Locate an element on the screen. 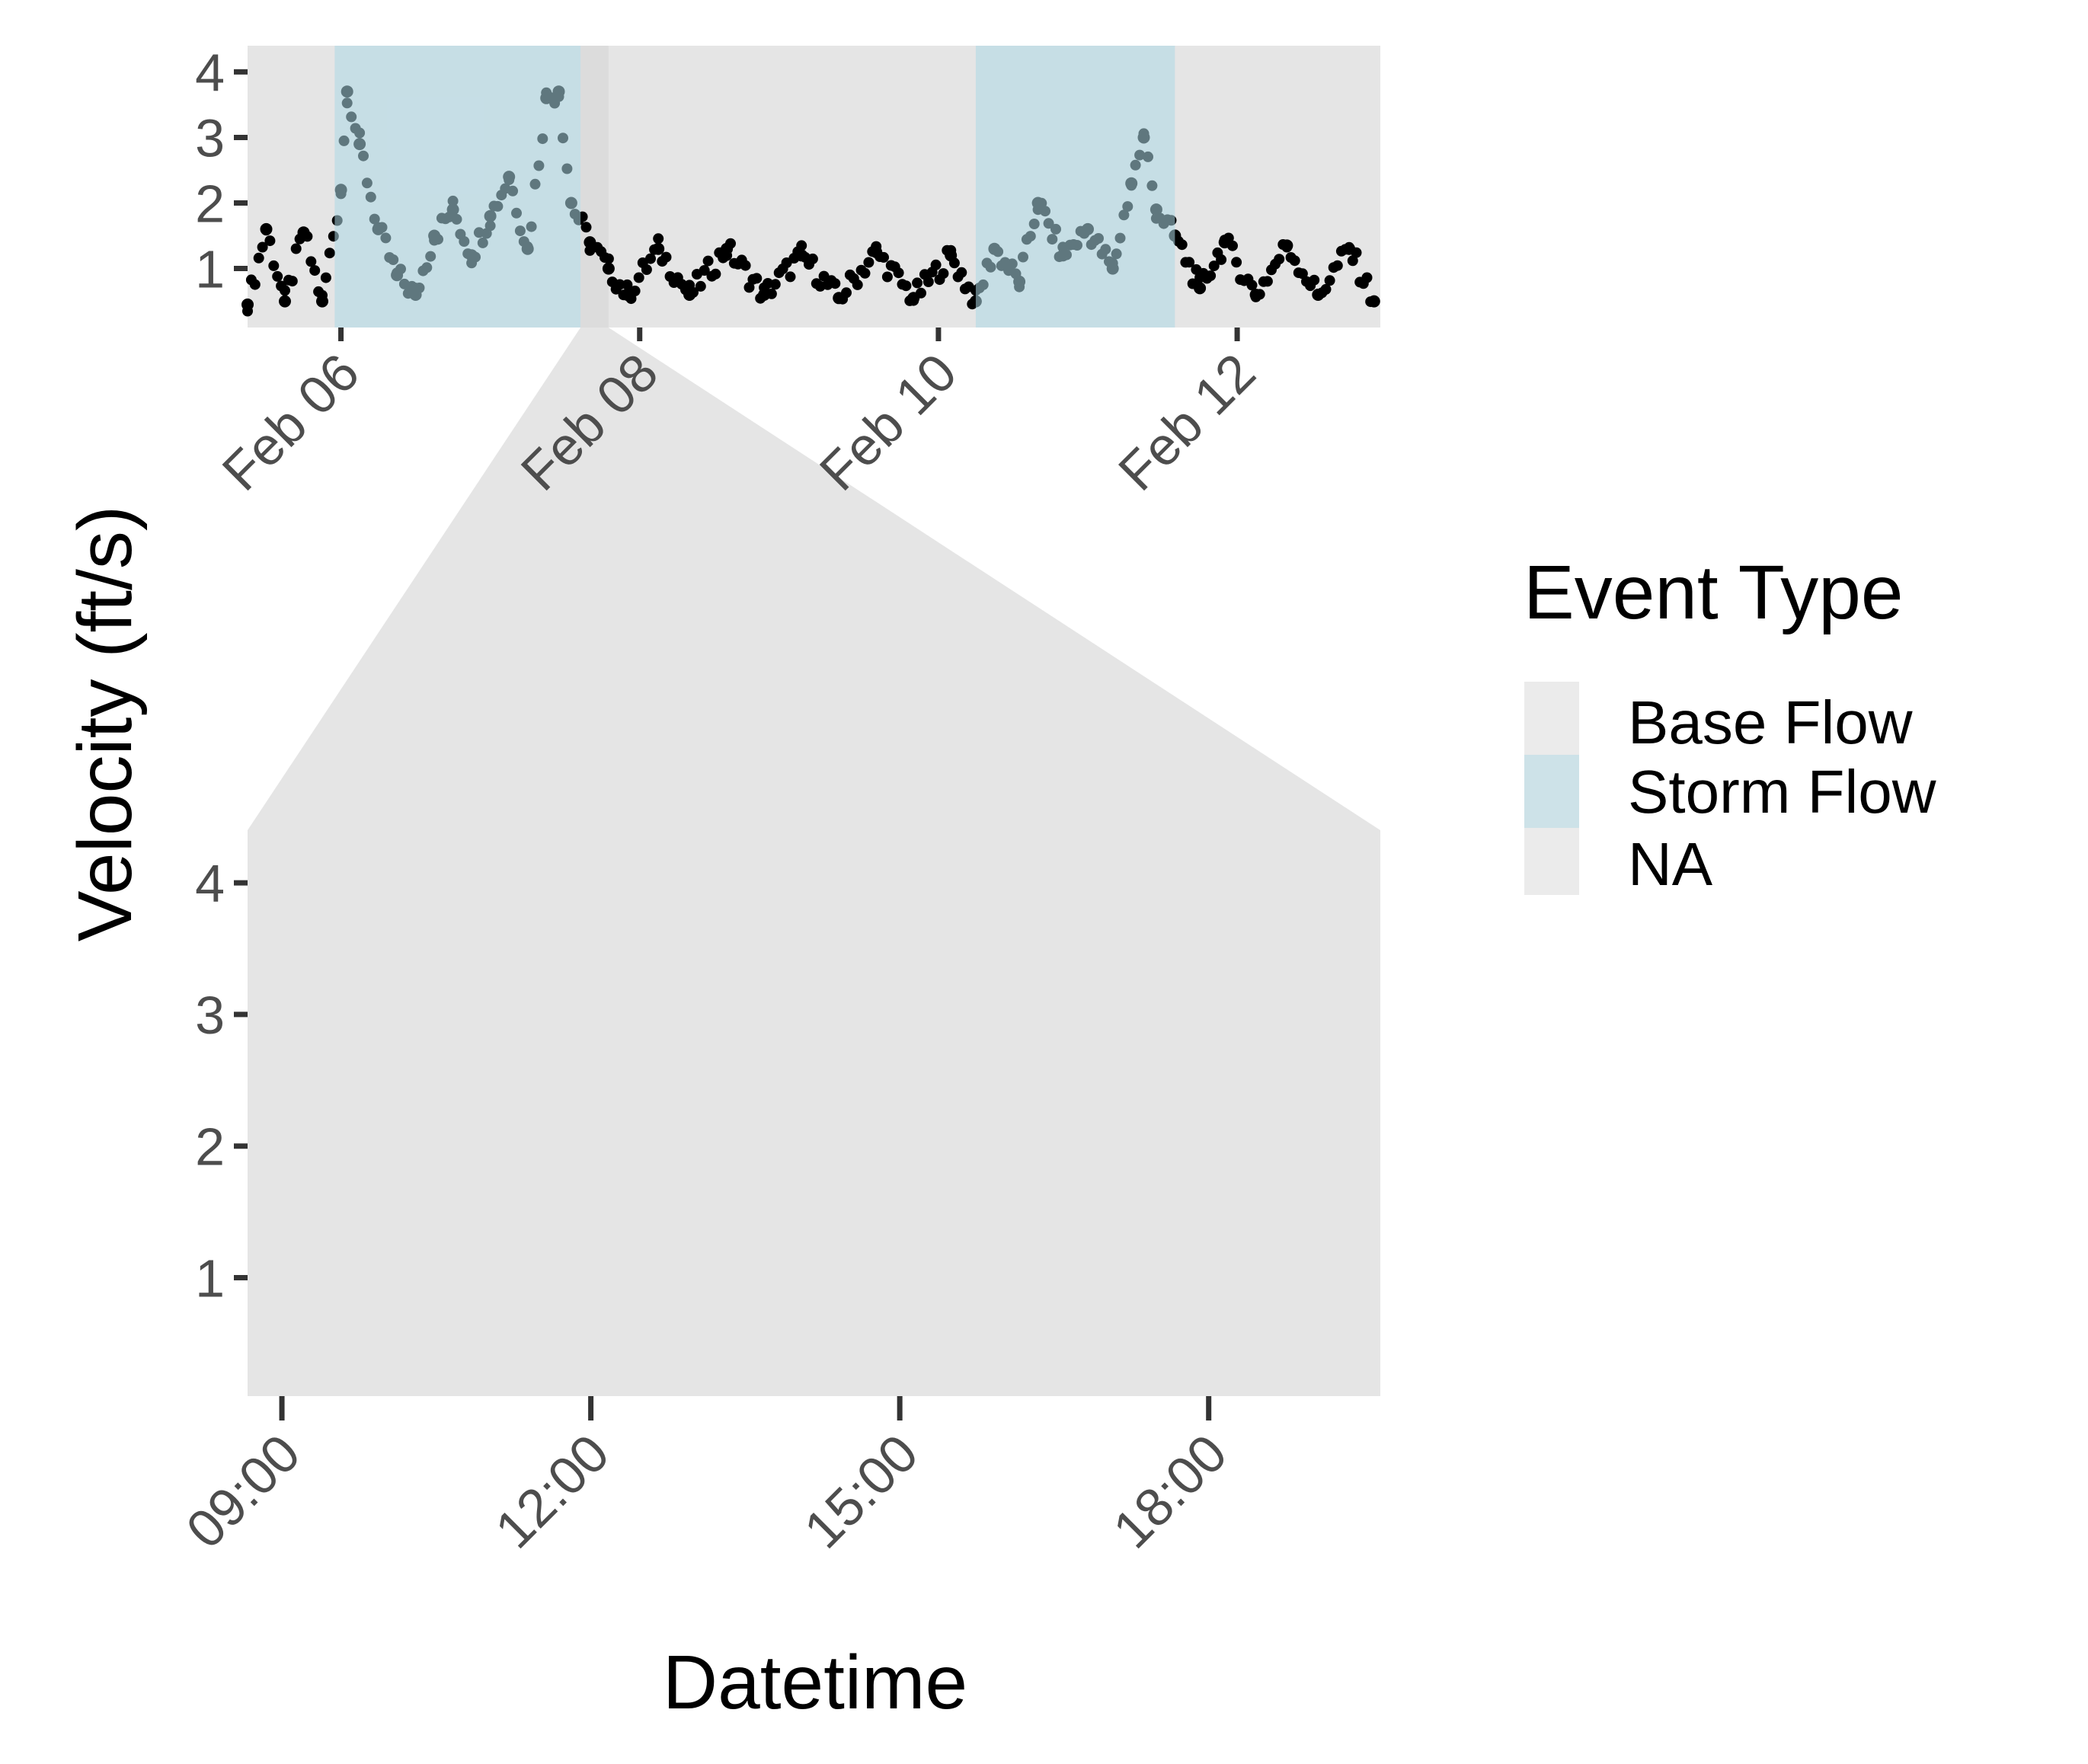  x-tick-label: Feb 06 is located at coordinates (290, 421).